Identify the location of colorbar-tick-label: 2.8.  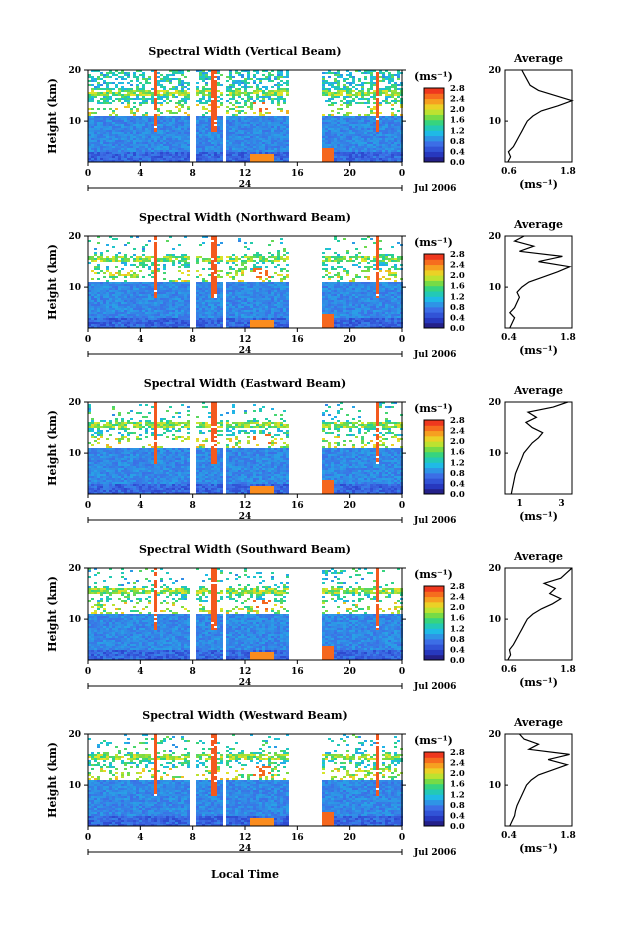
(457, 255).